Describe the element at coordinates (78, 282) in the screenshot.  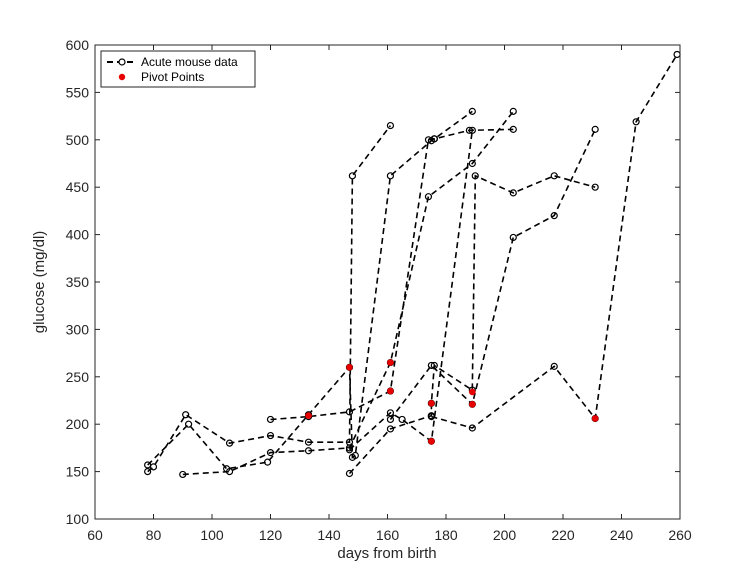
I see `y-tick-label: 350` at that location.